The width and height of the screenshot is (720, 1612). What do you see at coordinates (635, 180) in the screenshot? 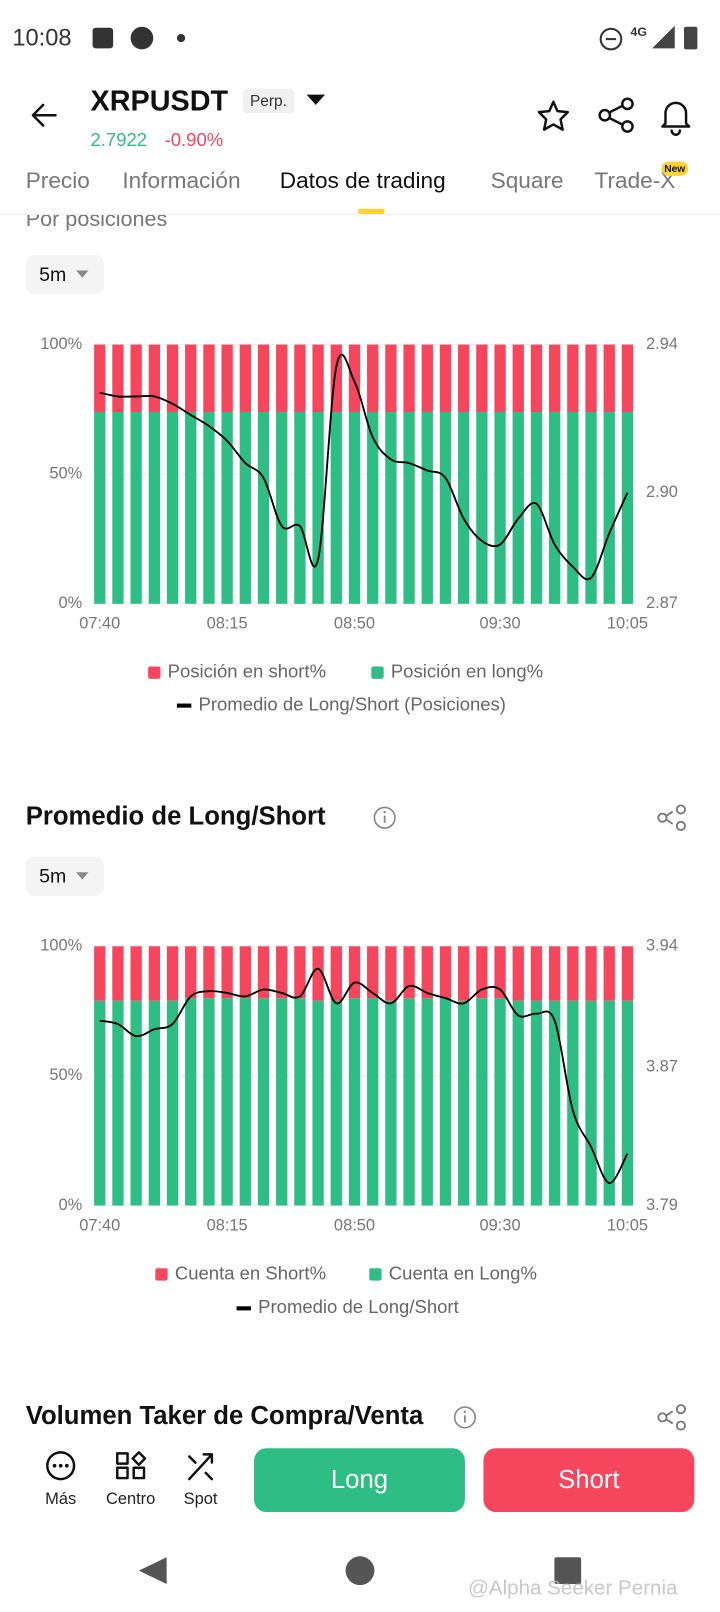
I see `tab: Trade-X` at bounding box center [635, 180].